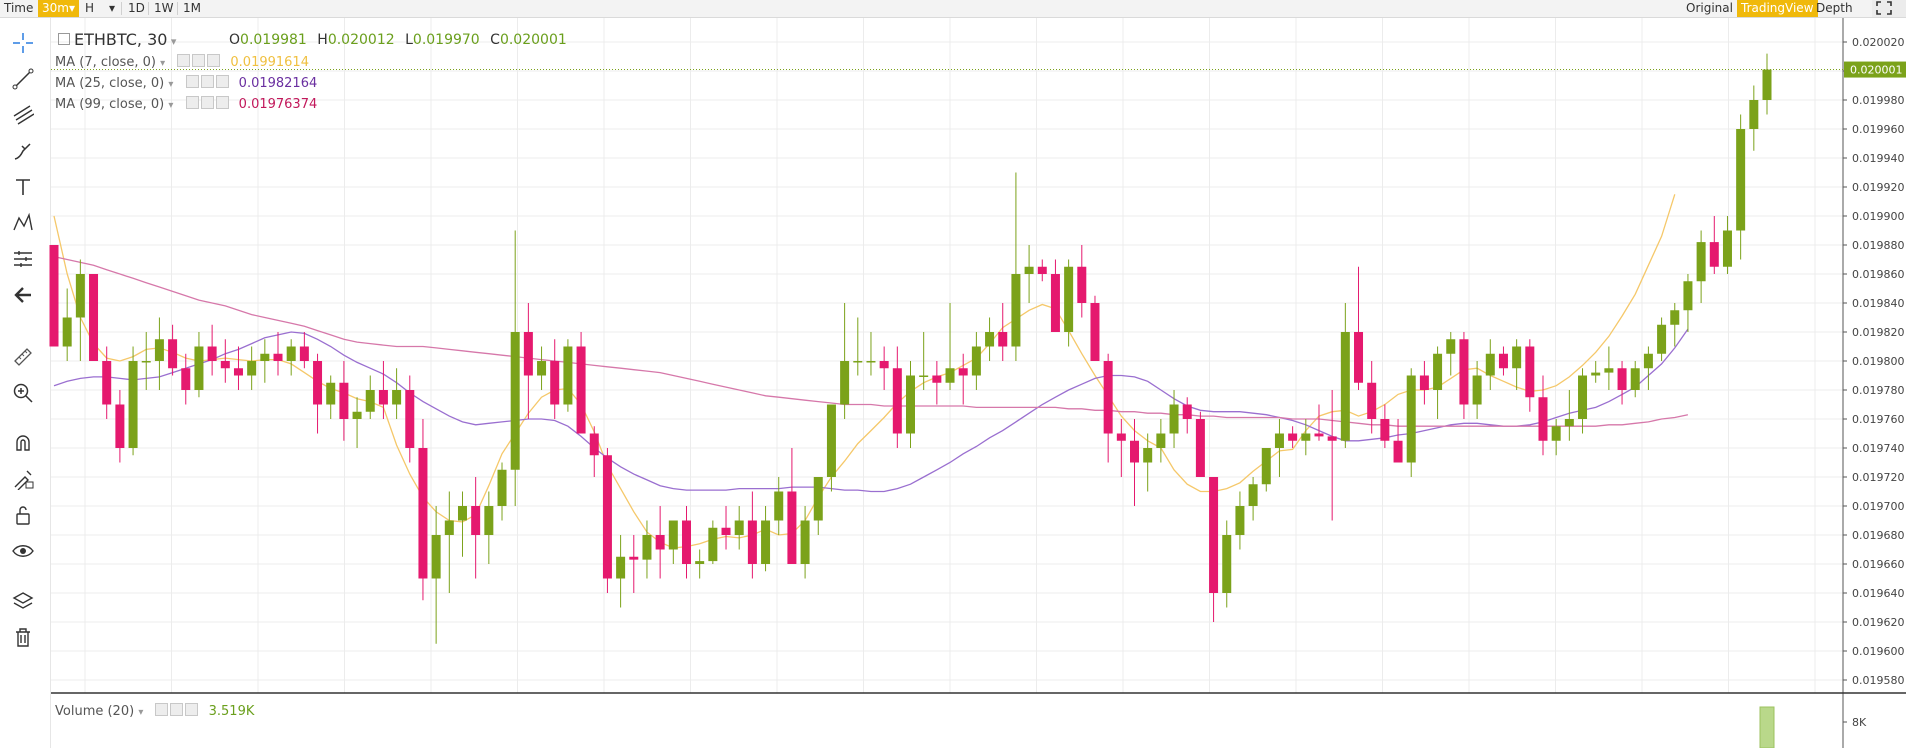 Image resolution: width=1906 pixels, height=748 pixels. What do you see at coordinates (1878, 332) in the screenshot?
I see `y-tick-label: 0.019820` at bounding box center [1878, 332].